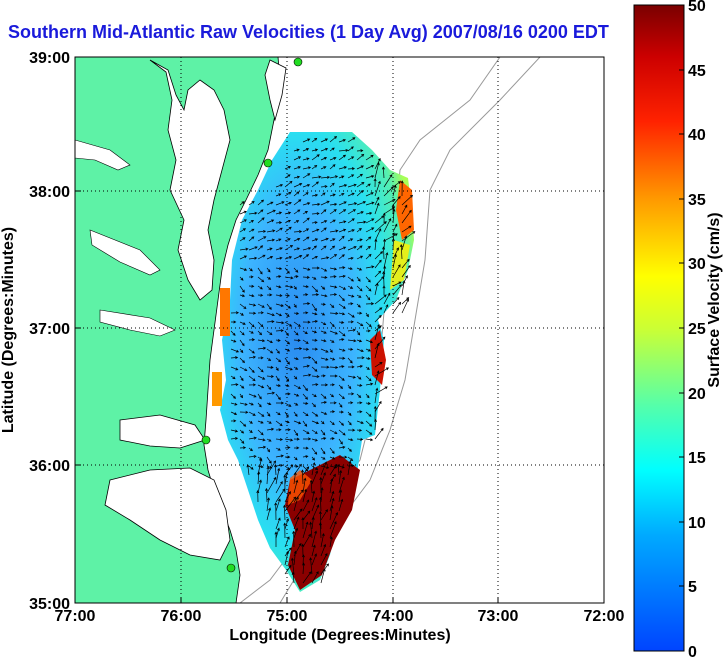  I want to click on lon-tick: 73:00, so click(498, 616).